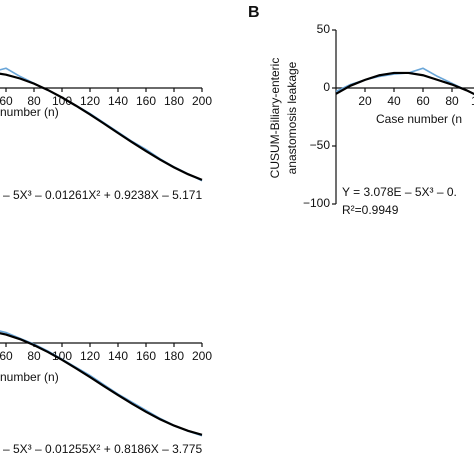 This screenshot has height=474, width=474. Describe the element at coordinates (324, 29) in the screenshot. I see `y-tick-label: 50` at that location.